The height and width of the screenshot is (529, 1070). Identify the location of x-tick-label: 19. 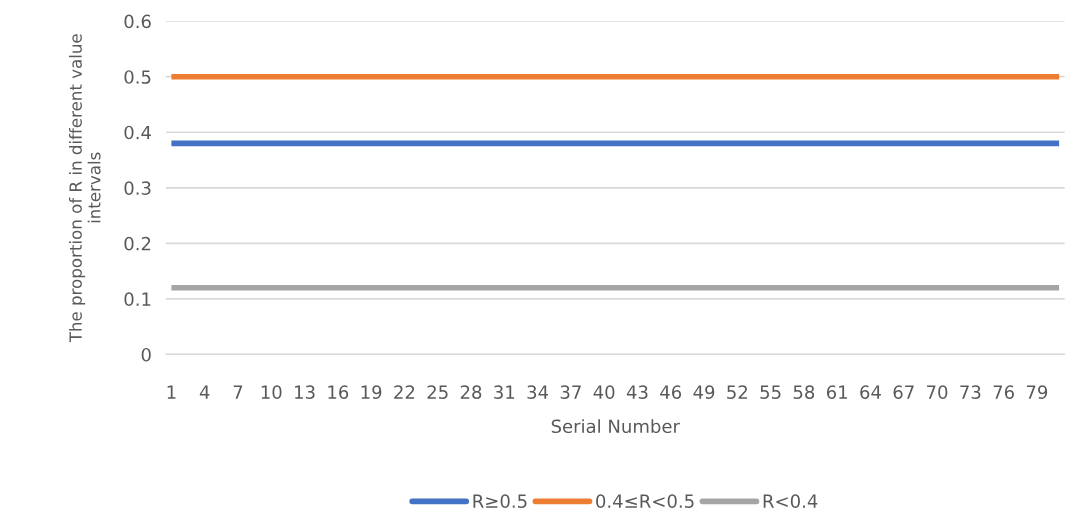
(371, 392).